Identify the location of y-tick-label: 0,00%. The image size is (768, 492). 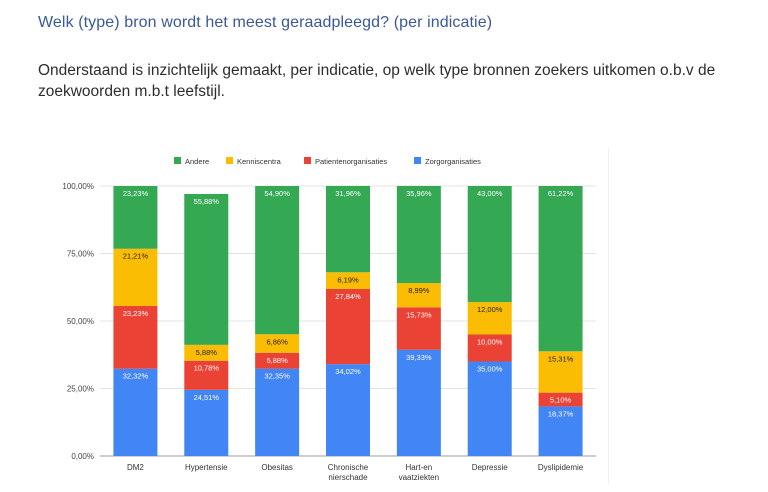
(82, 456).